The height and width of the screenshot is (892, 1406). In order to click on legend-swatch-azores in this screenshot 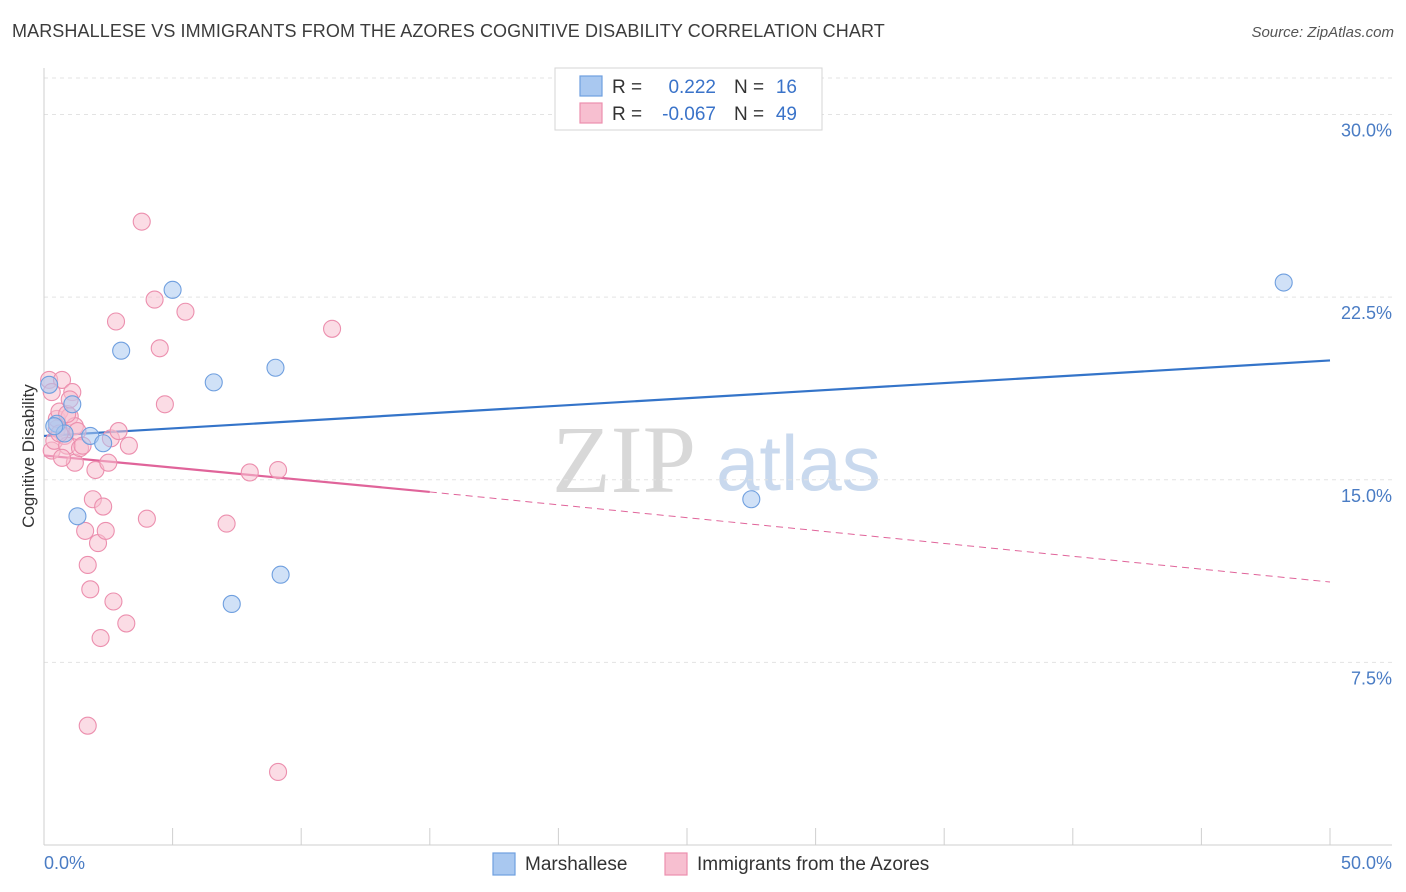, I will do `click(591, 113)`.